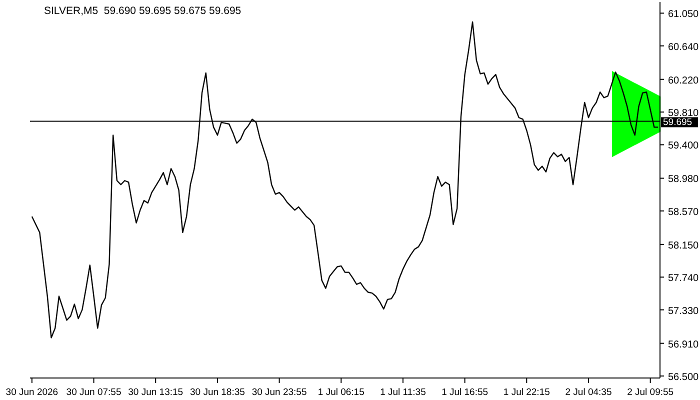 The image size is (700, 400). Describe the element at coordinates (403, 392) in the screenshot. I see `x-tick-label: 1 Jul 11:35` at that location.